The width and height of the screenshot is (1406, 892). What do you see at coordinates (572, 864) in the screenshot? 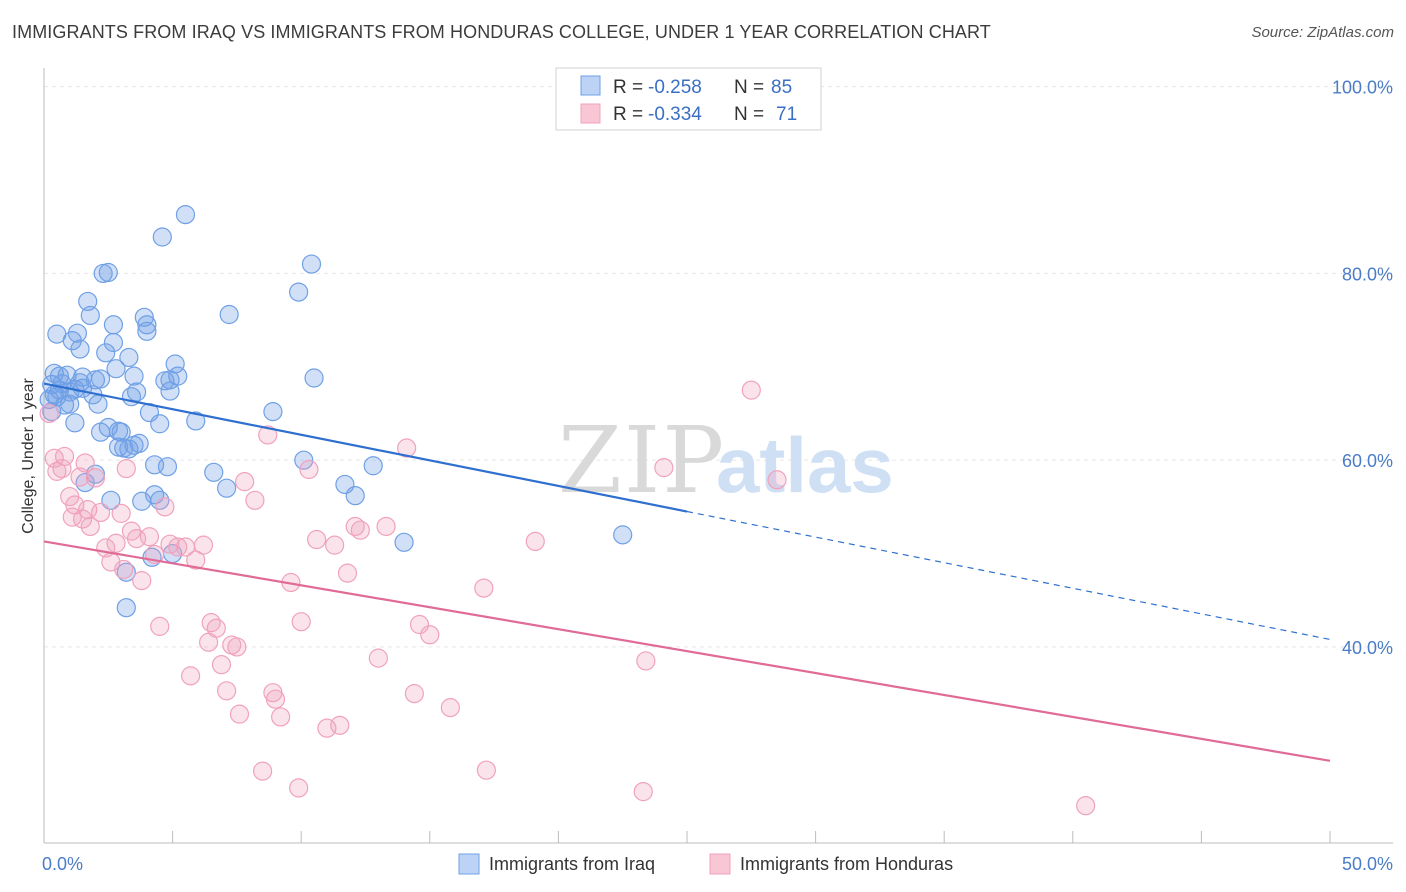
I see `bottom-legend-label-iraq: Immigrants from Iraq` at bounding box center [572, 864].